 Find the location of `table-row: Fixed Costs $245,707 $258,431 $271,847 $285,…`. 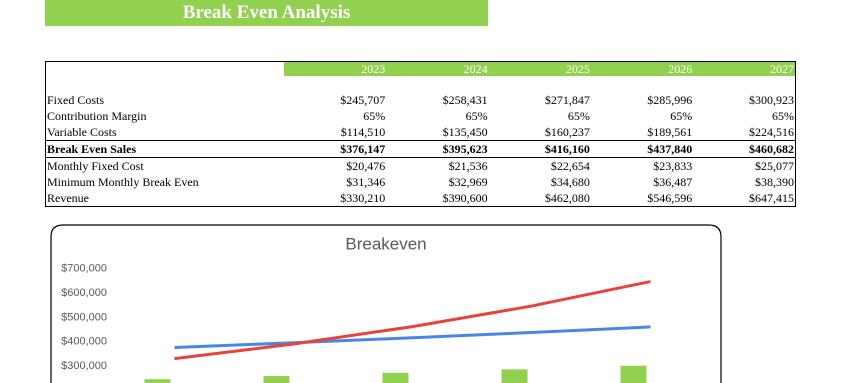

table-row: Fixed Costs $245,707 $258,431 $271,847 $285,… is located at coordinates (421, 100).